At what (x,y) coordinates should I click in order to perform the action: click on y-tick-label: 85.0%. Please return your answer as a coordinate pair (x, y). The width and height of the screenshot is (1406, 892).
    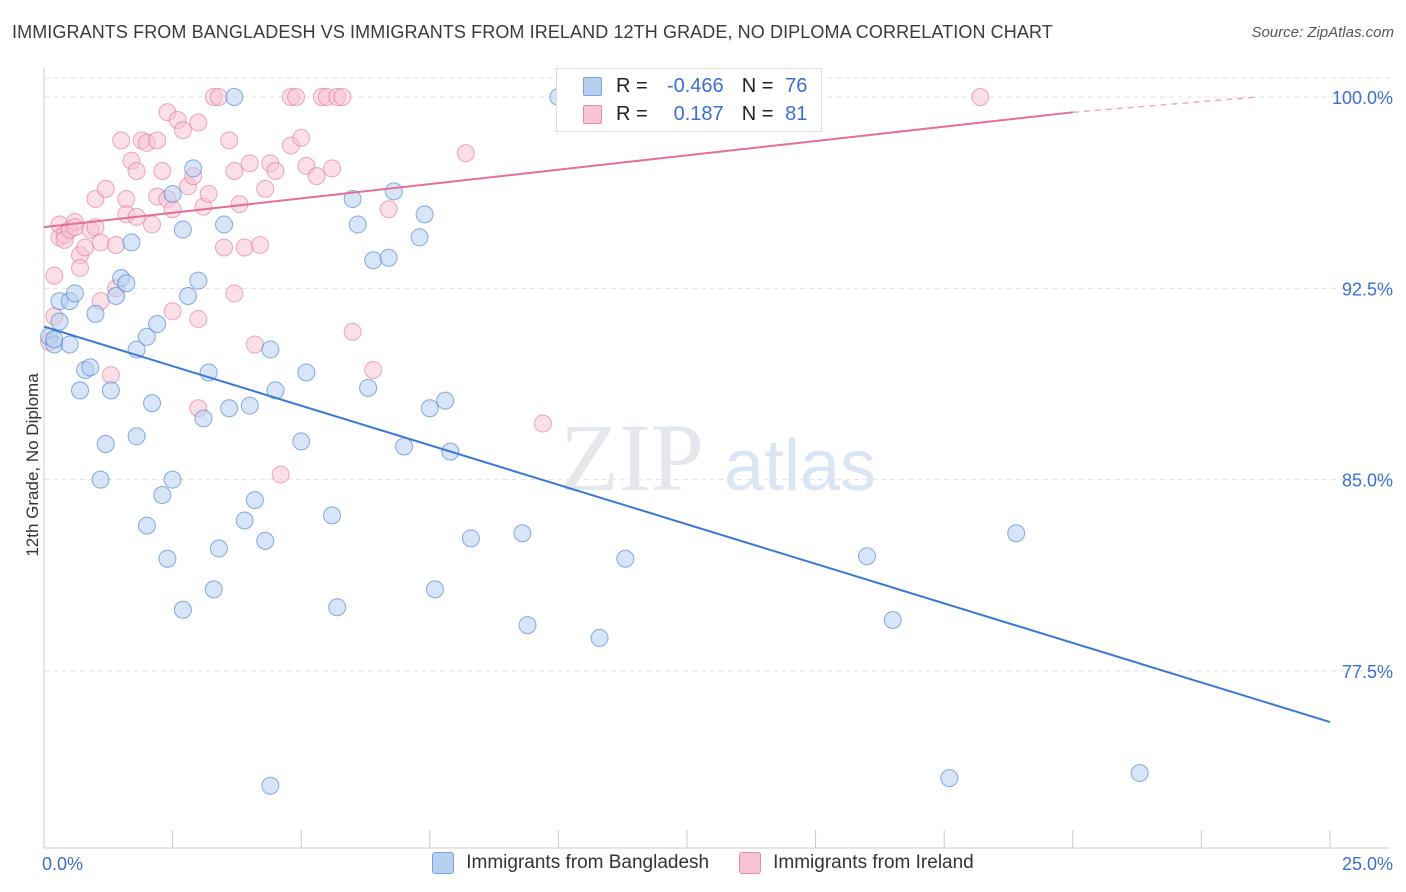
    Looking at the image, I should click on (1367, 481).